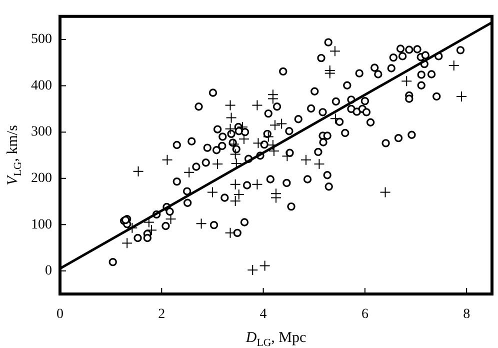 Image resolution: width=498 pixels, height=348 pixels. What do you see at coordinates (466, 314) in the screenshot?
I see `x-tick-label: 8` at bounding box center [466, 314].